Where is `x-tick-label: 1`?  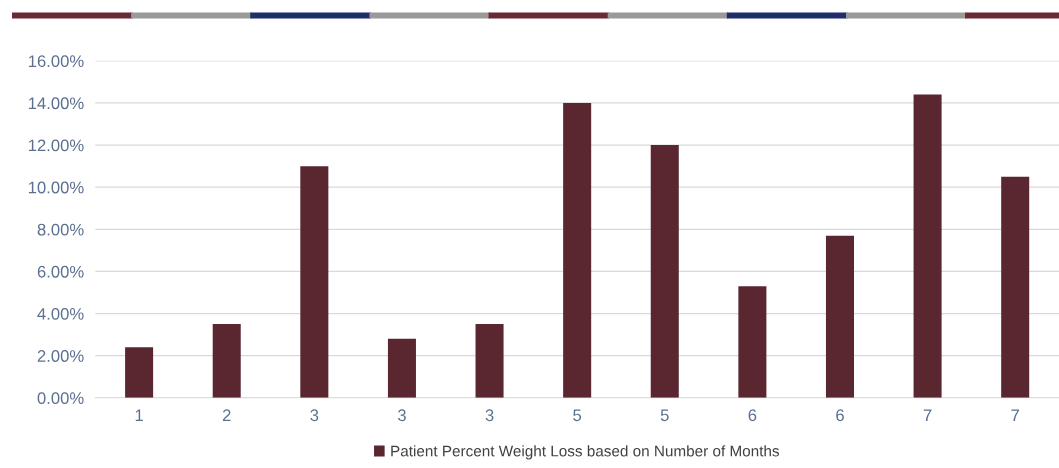
x-tick-label: 1 is located at coordinates (139, 415).